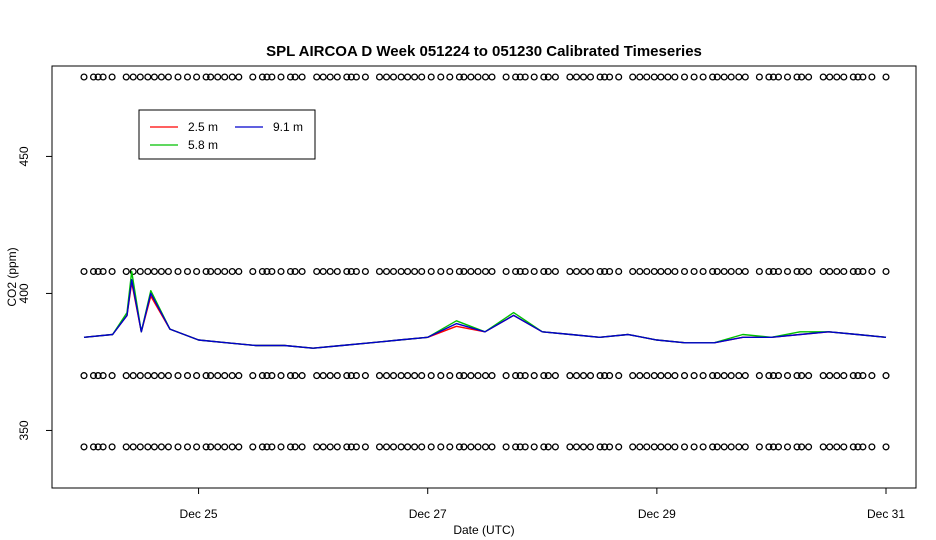 The image size is (936, 540). Describe the element at coordinates (485, 309) in the screenshot. I see `series-lines` at that location.